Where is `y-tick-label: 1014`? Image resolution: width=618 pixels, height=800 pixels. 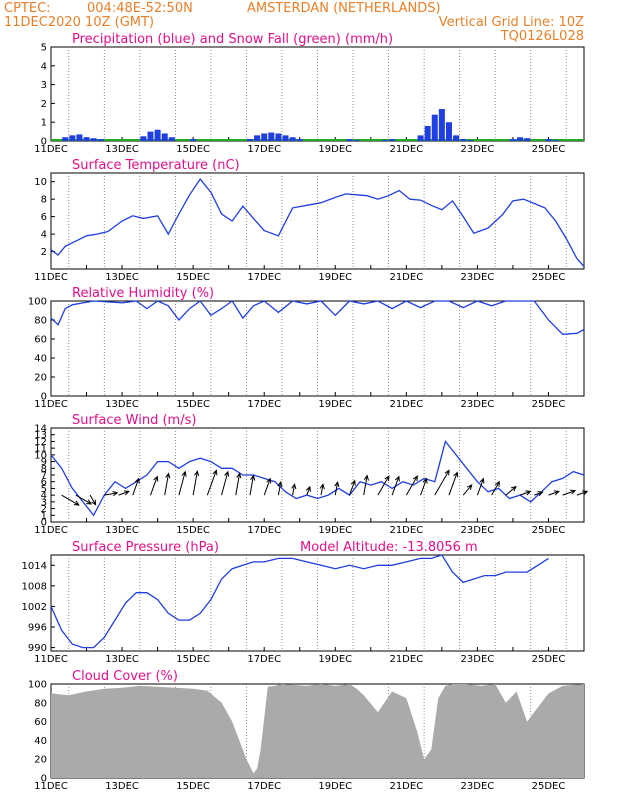
y-tick-label: 1014 is located at coordinates (34, 566).